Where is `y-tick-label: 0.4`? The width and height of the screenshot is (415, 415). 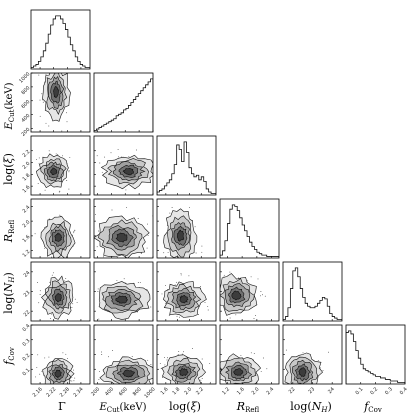 y-tick-label: 0.4 is located at coordinates (27, 328).